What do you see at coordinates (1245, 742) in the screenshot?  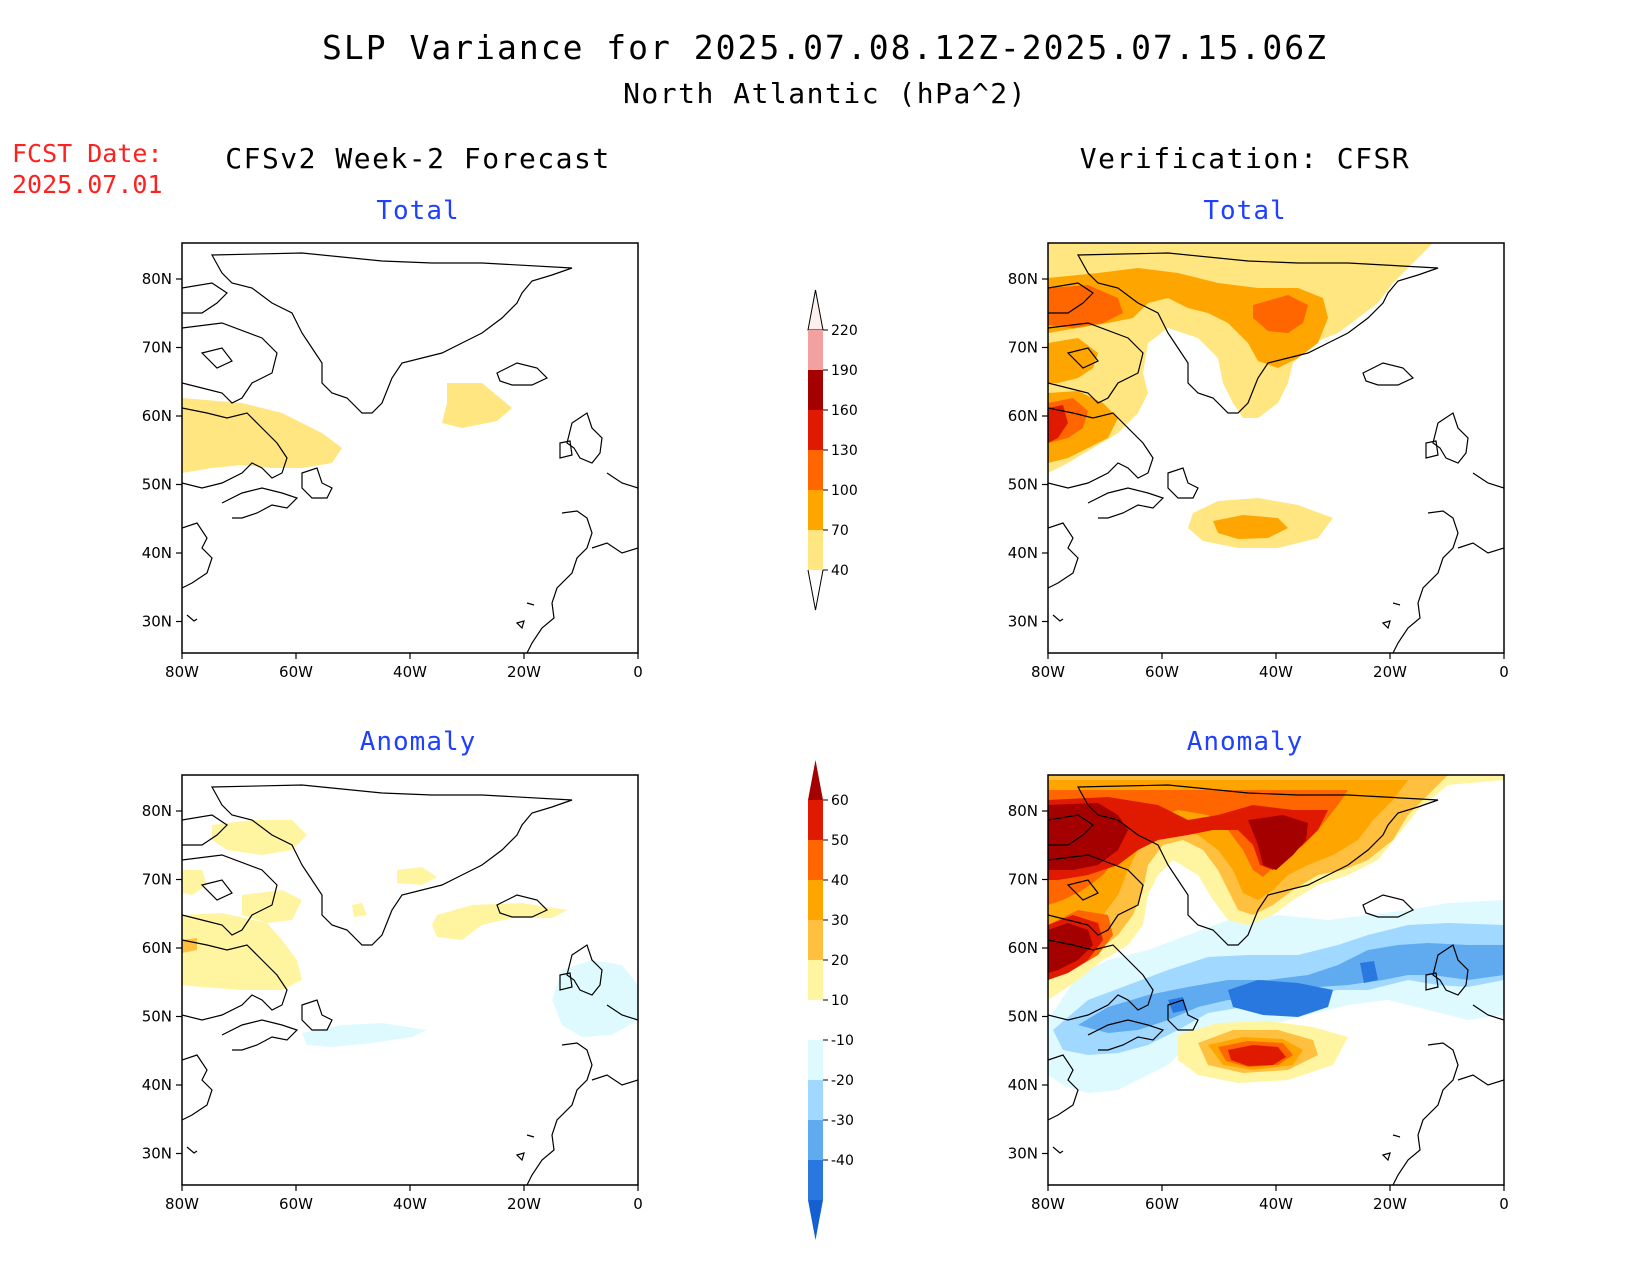 I see `panel-label-bottom-right: Anomaly` at bounding box center [1245, 742].